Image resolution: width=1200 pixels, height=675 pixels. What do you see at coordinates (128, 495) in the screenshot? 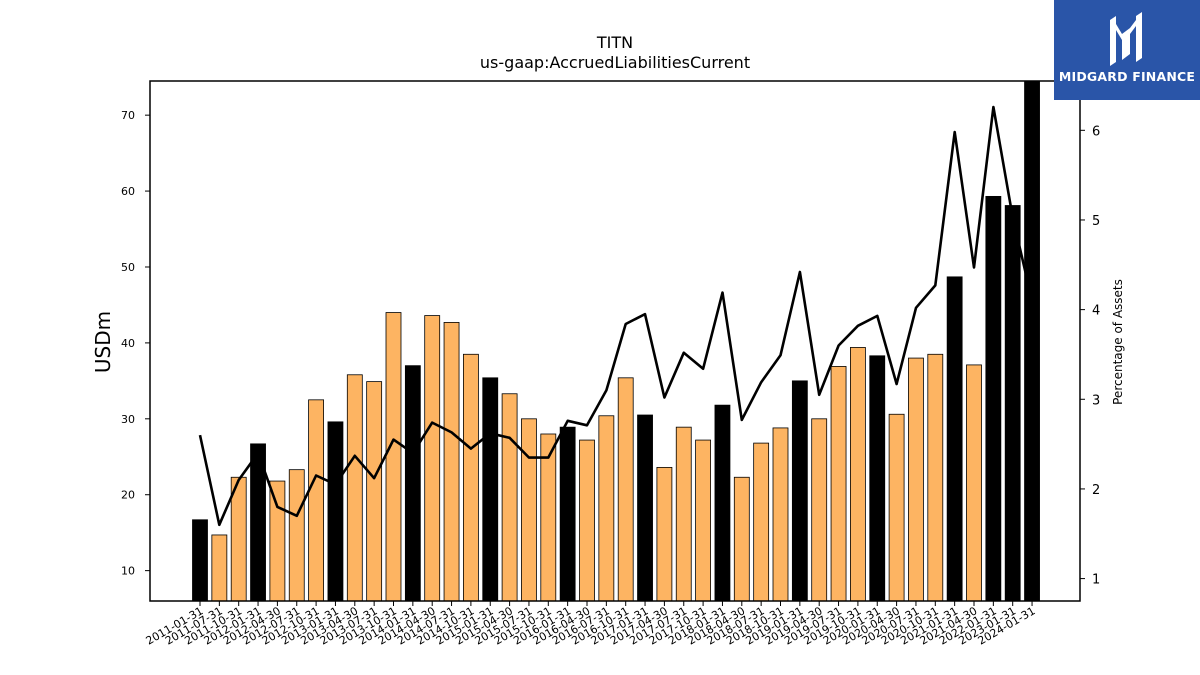
I see `y-tick-label: 20` at bounding box center [128, 495].